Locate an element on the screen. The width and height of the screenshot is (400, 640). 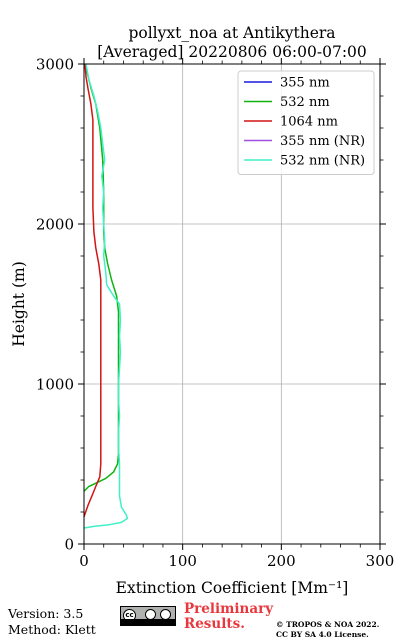
version-text: Version: 3.5 is located at coordinates (46, 613).